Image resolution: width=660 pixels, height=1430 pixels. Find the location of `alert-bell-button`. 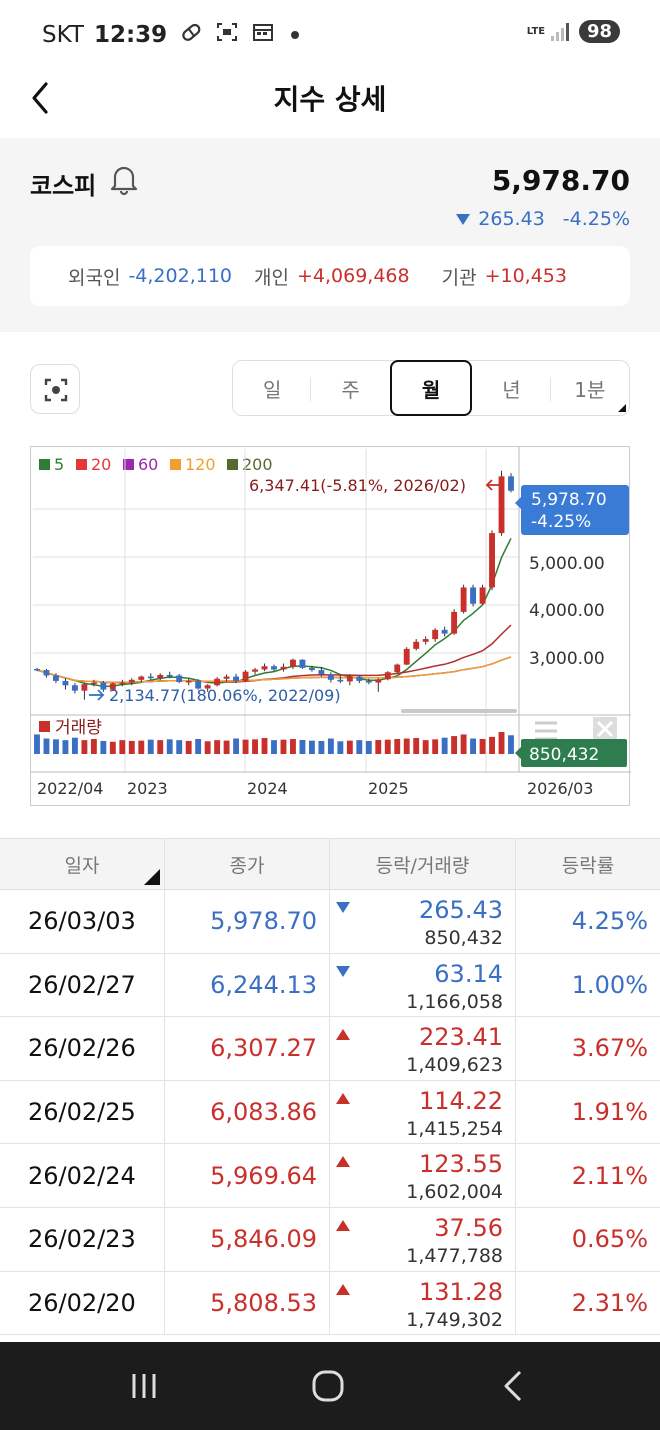

alert-bell-button is located at coordinates (124, 181).